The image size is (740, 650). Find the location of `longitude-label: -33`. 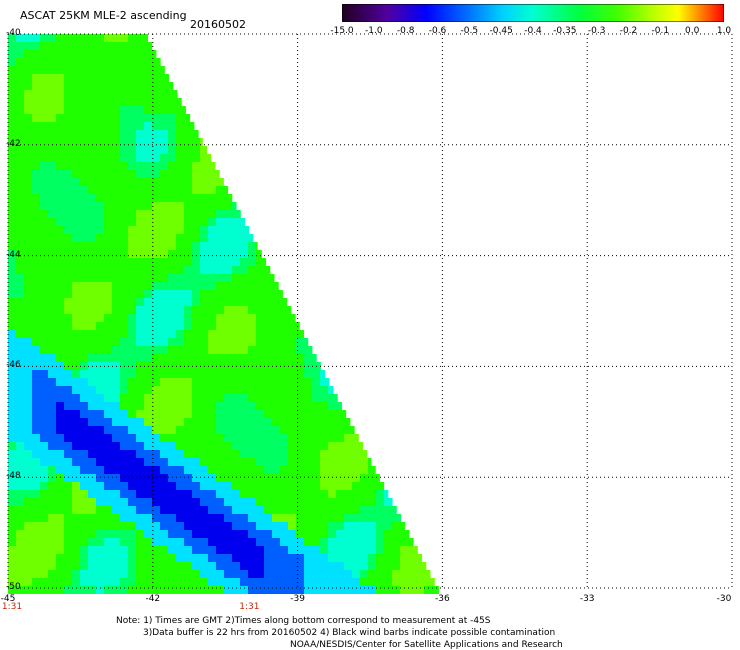

longitude-label: -33 is located at coordinates (587, 599).